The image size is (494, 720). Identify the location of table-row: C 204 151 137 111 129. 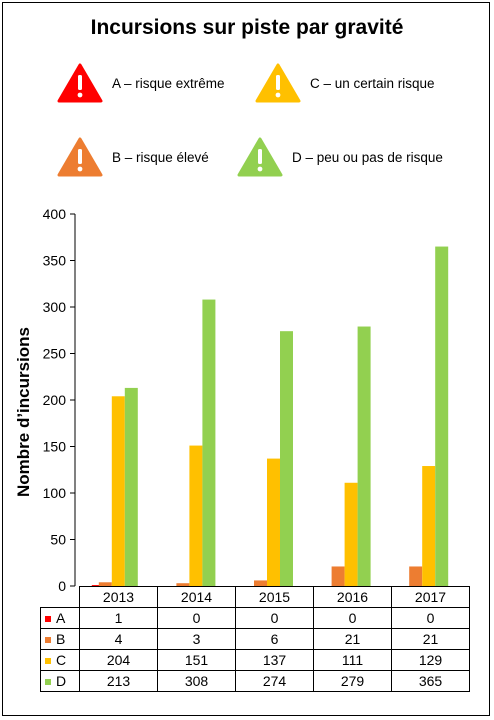
(255, 660).